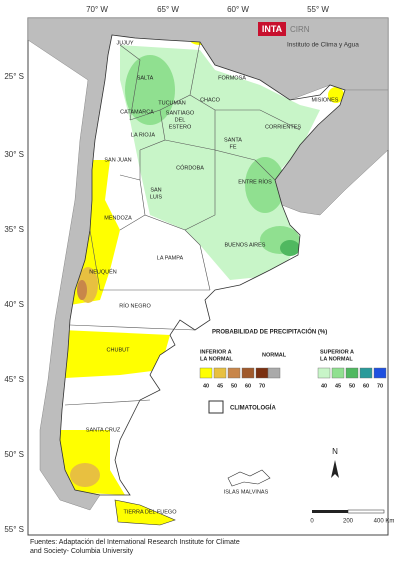  Describe the element at coordinates (335, 451) in the screenshot. I see `north-label: N` at that location.